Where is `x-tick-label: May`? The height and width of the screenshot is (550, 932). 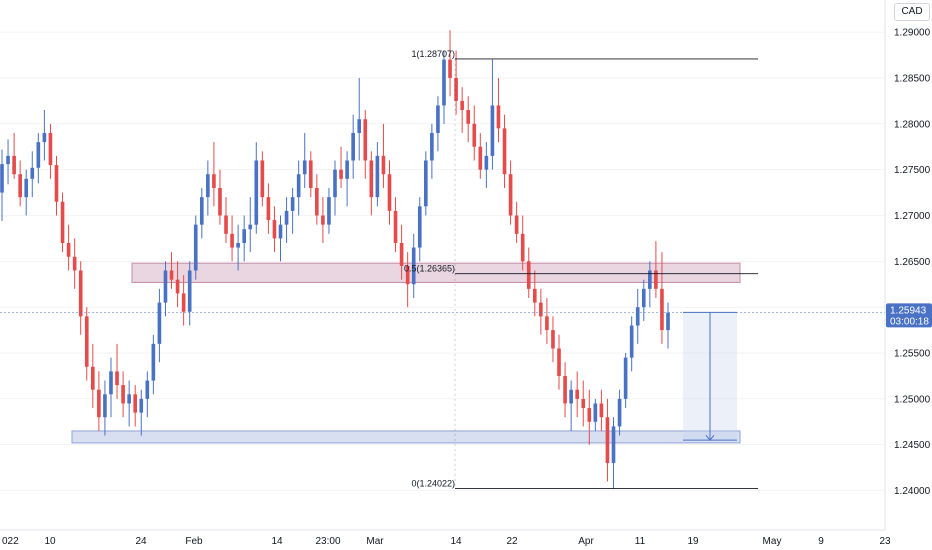 x-tick-label: May is located at coordinates (772, 541).